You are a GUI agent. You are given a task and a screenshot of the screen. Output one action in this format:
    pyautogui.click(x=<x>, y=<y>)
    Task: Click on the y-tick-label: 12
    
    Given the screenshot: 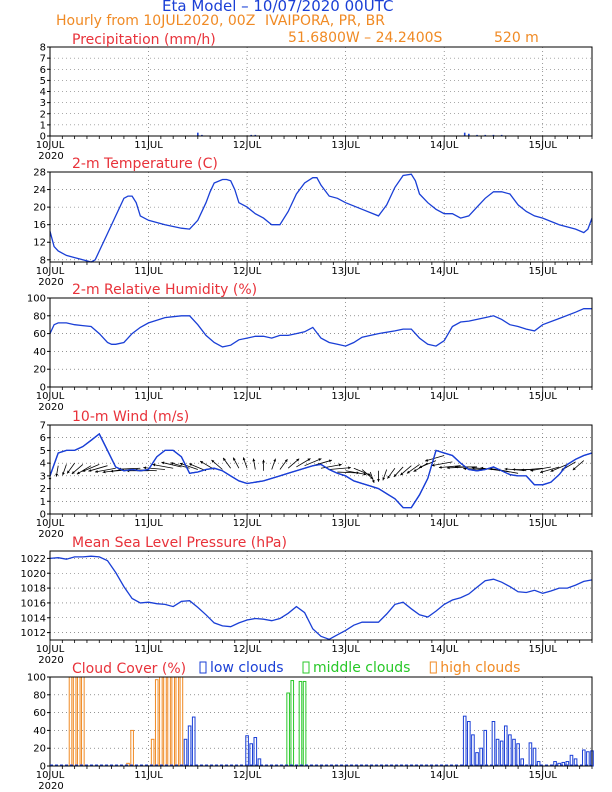 What is the action you would take?
    pyautogui.click(x=39, y=243)
    